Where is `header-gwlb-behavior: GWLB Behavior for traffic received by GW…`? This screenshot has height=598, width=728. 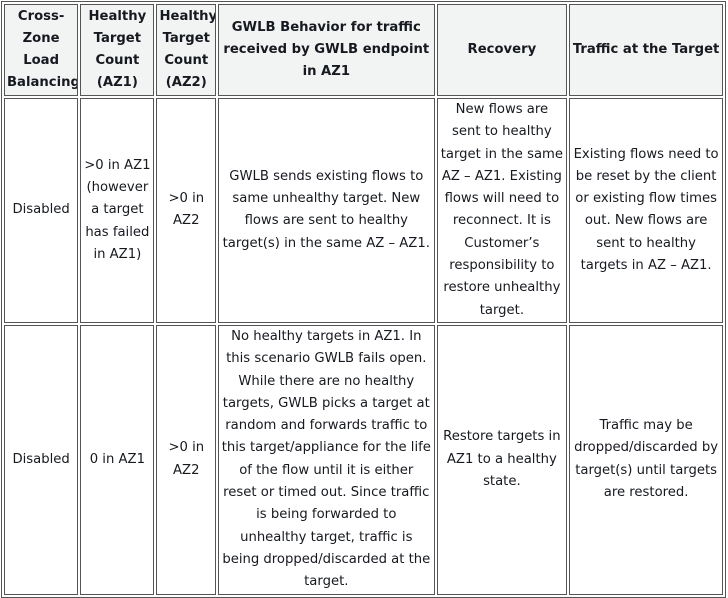 header-gwlb-behavior: GWLB Behavior for traffic received by GW… is located at coordinates (326, 50).